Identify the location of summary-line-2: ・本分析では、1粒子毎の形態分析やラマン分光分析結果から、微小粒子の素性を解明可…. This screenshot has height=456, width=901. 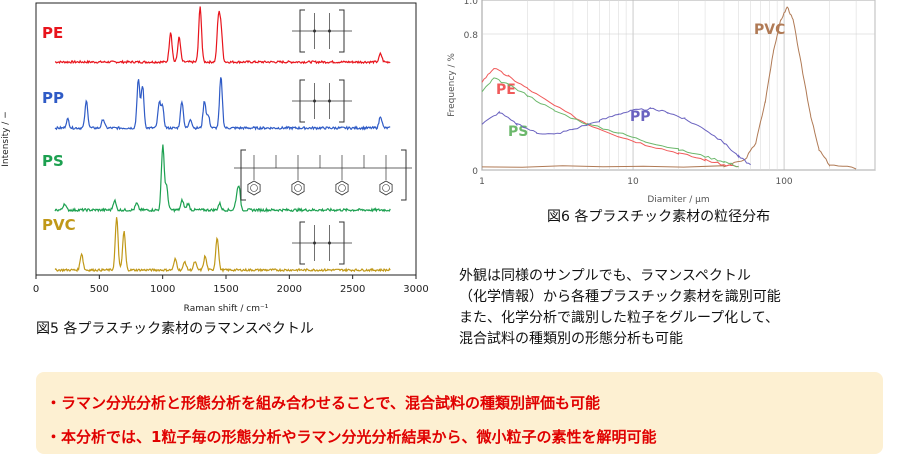
(351, 437).